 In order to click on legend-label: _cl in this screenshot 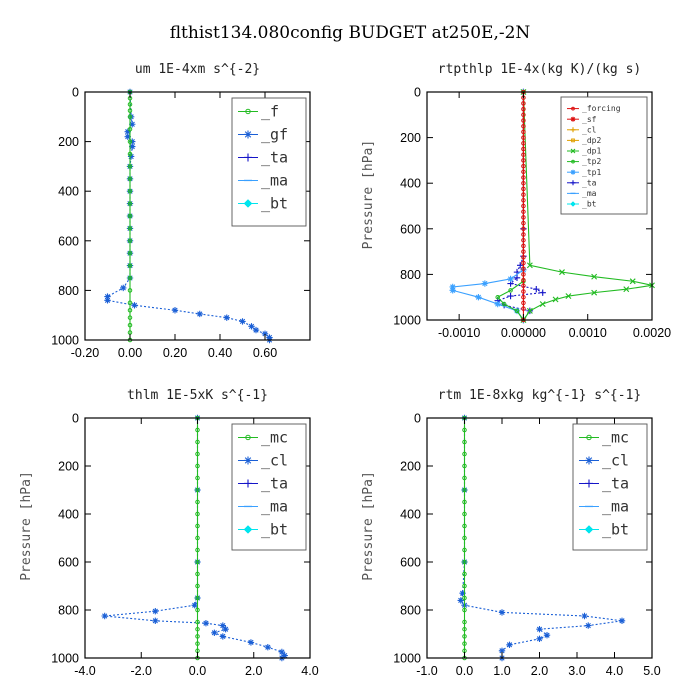, I will do `click(274, 460)`.